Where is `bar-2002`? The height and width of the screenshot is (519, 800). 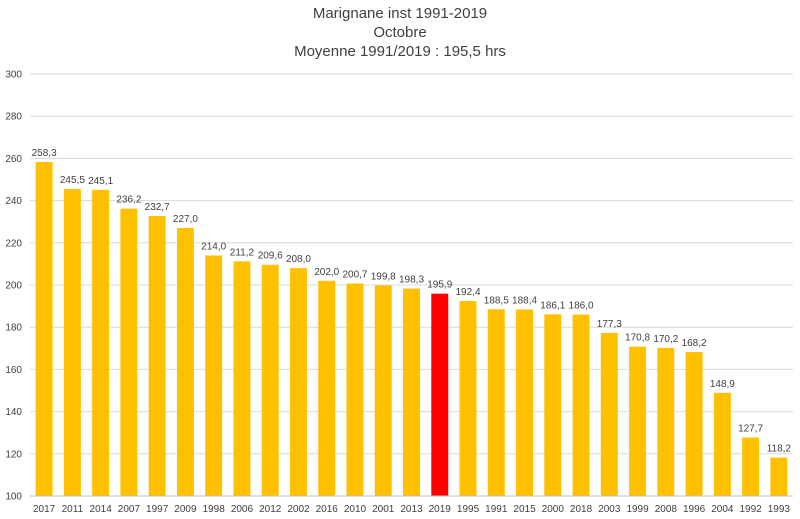 bar-2002 is located at coordinates (298, 382).